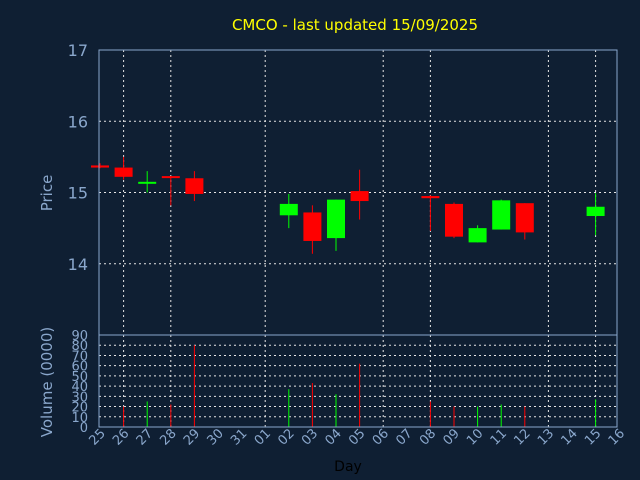  Describe the element at coordinates (78, 193) in the screenshot. I see `price-tick-label: 15` at that location.